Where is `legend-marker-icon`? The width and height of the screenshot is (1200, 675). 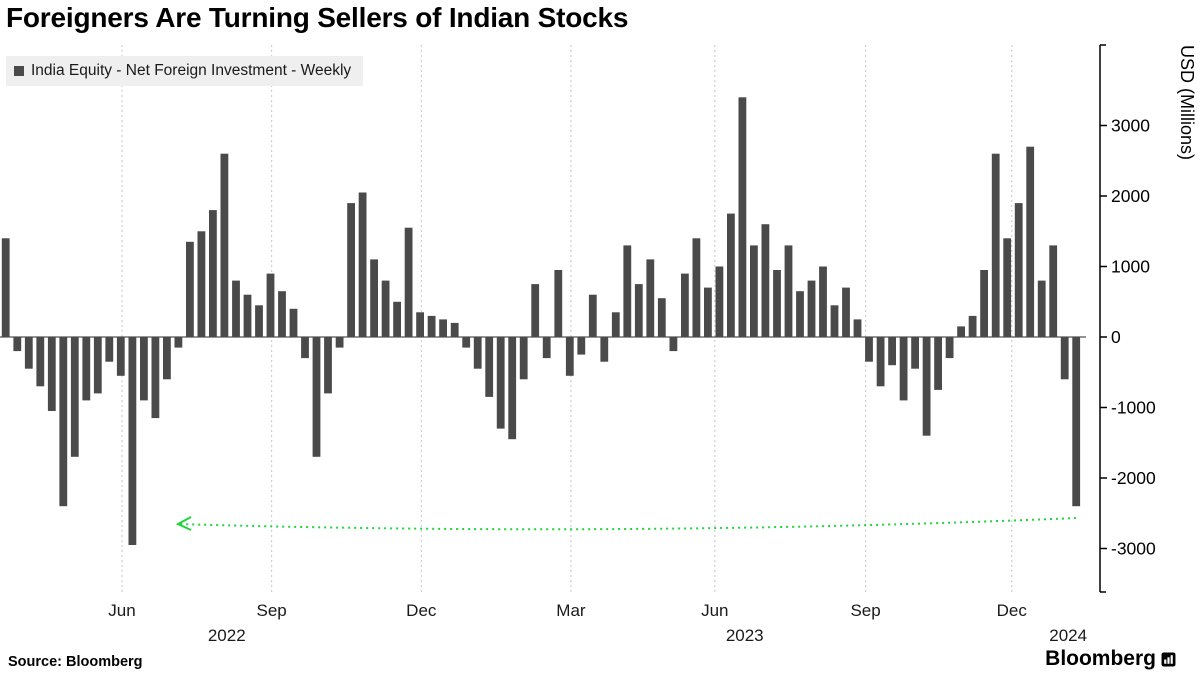
legend-marker-icon is located at coordinates (19, 71).